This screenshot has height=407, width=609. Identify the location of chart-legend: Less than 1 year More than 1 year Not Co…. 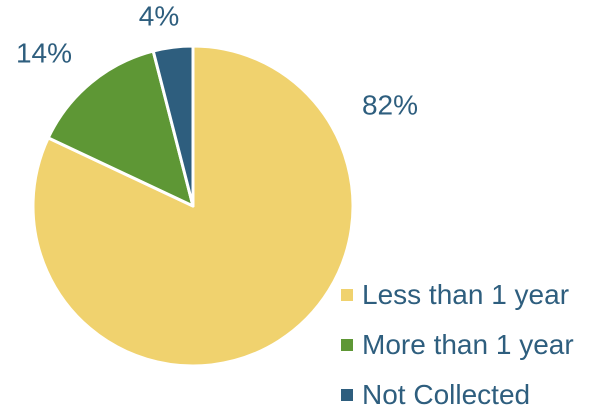
(475, 338).